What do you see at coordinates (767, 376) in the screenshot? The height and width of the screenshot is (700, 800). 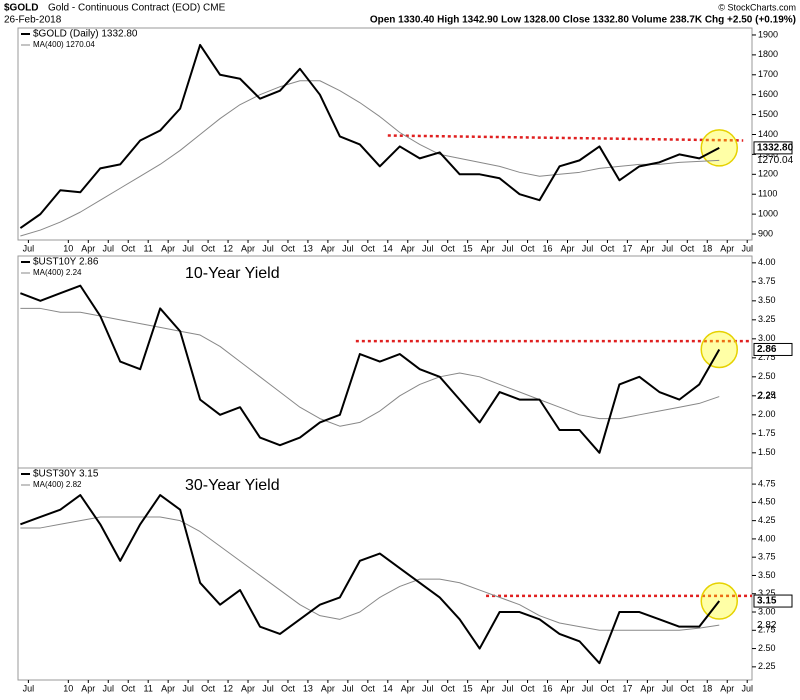 I see `y-tick-label: 2.50` at bounding box center [767, 376].